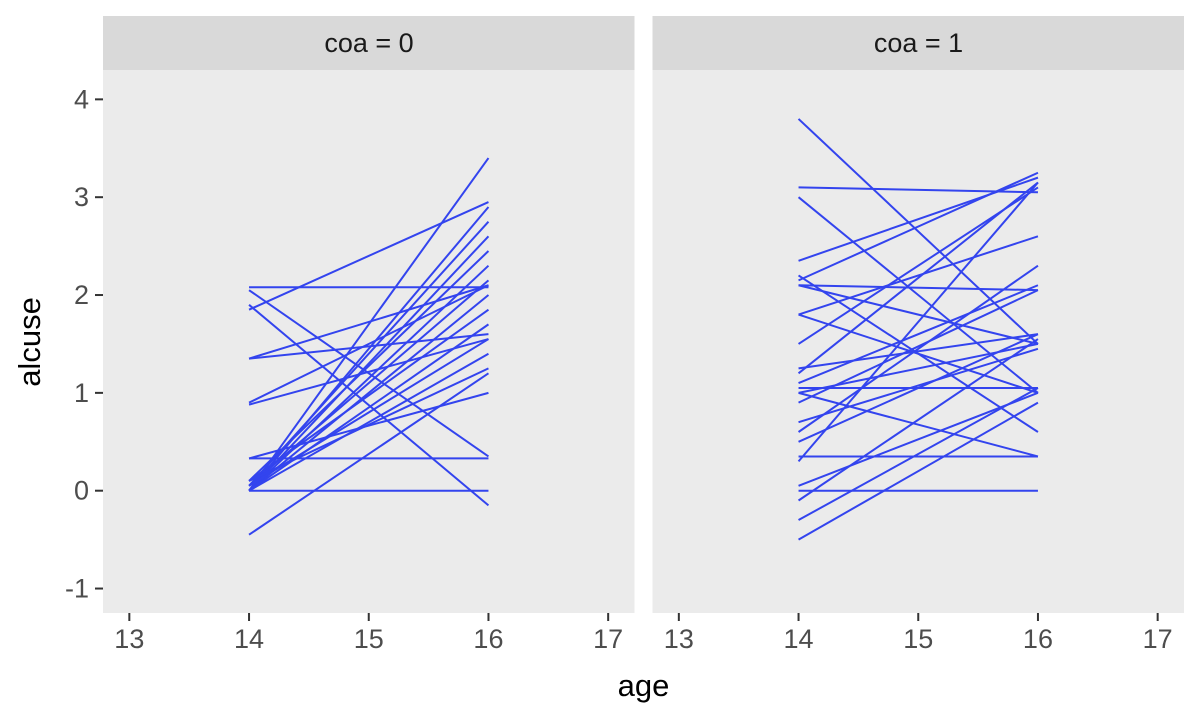 The image size is (1200, 720). I want to click on y-tick-label: 3, so click(81, 197).